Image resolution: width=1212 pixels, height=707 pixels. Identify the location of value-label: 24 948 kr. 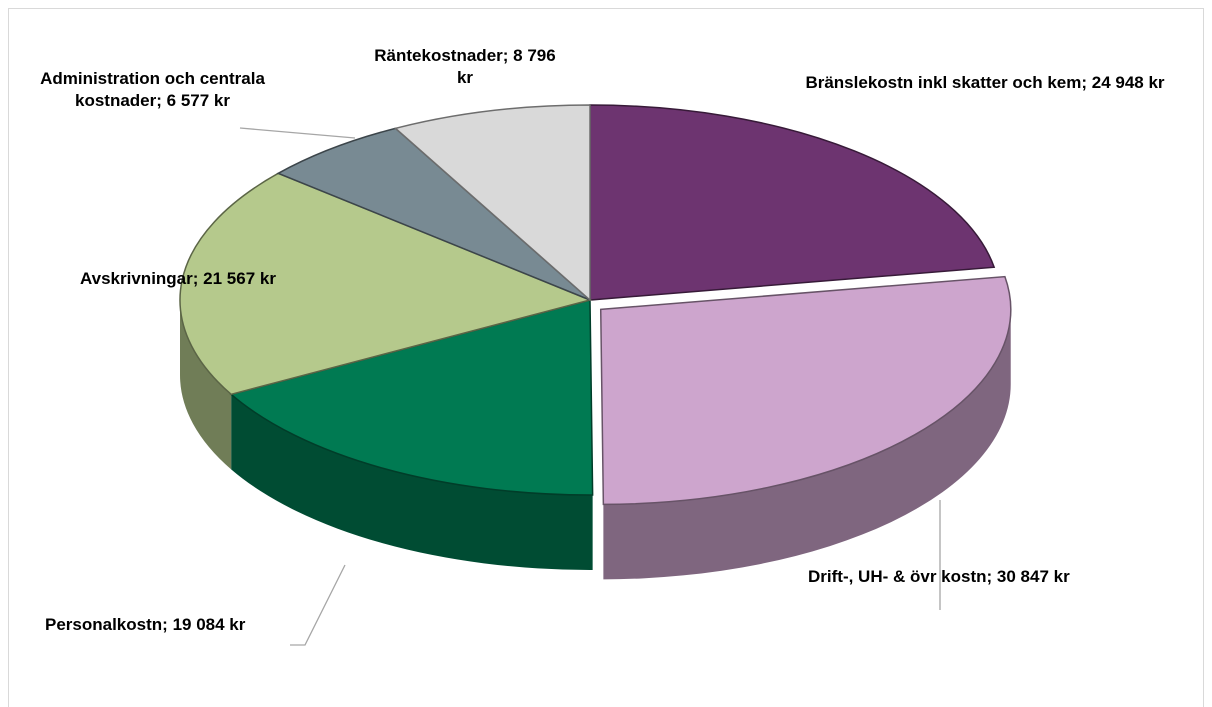
(1128, 82).